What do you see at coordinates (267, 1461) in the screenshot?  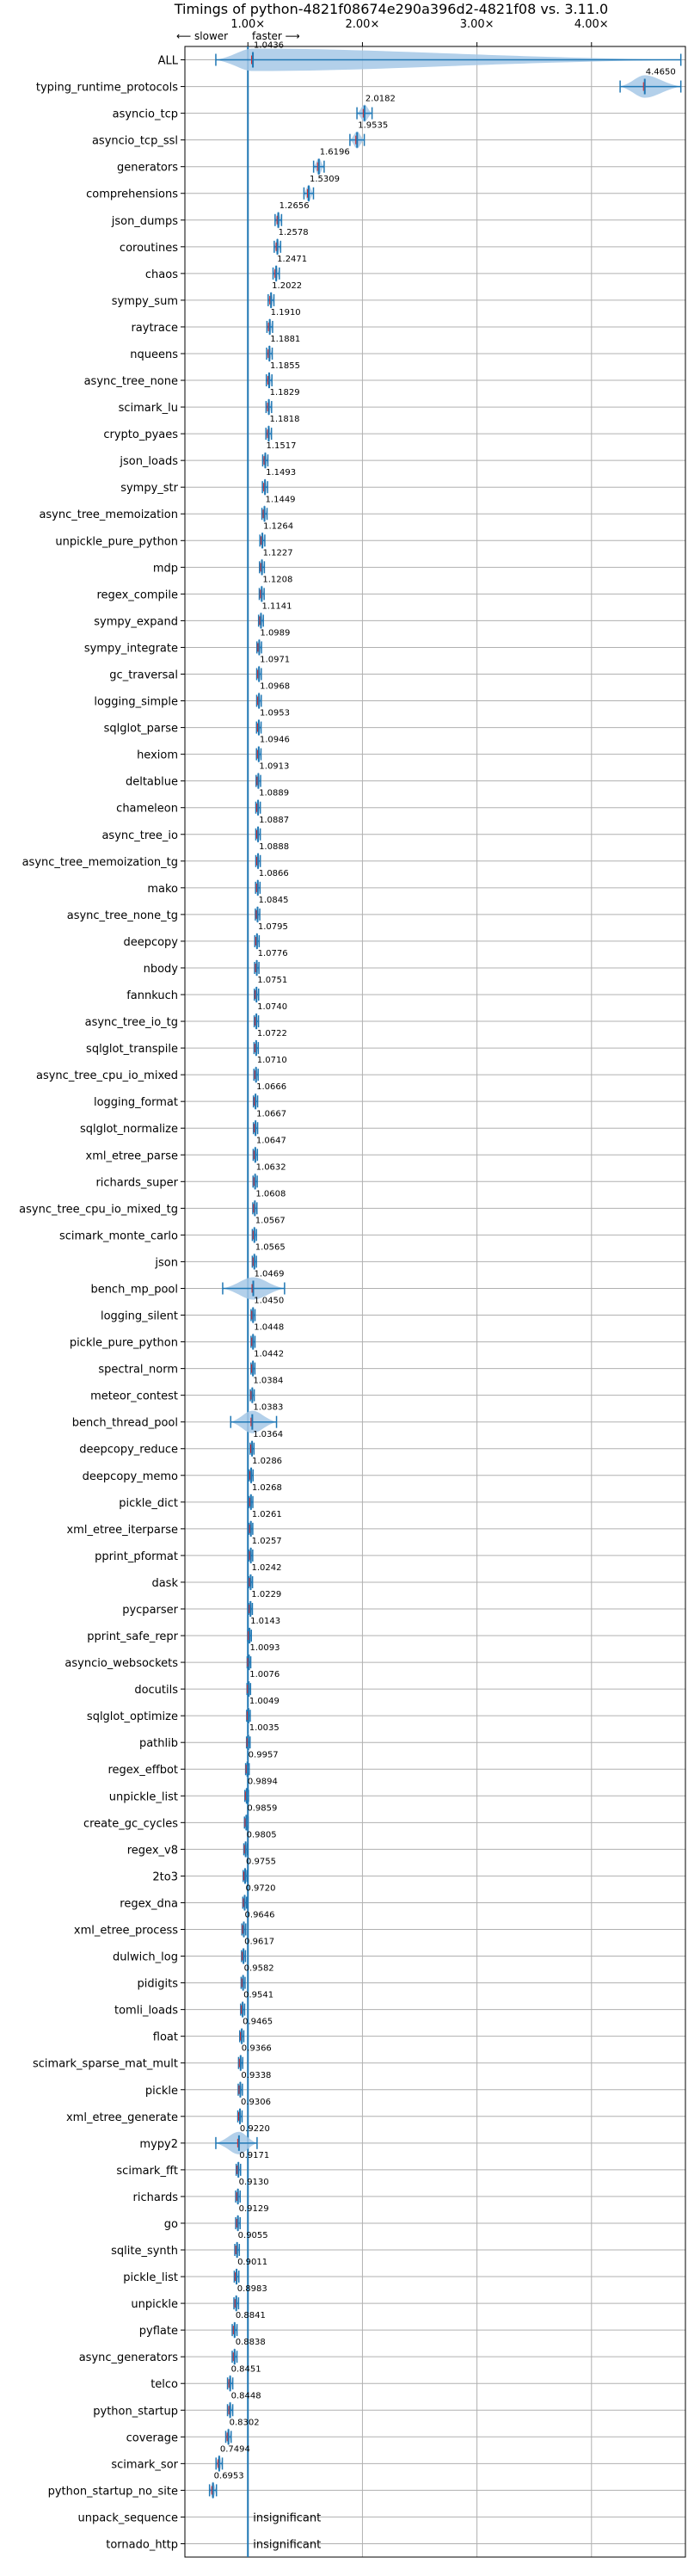 I see `value-label: 1.0286` at bounding box center [267, 1461].